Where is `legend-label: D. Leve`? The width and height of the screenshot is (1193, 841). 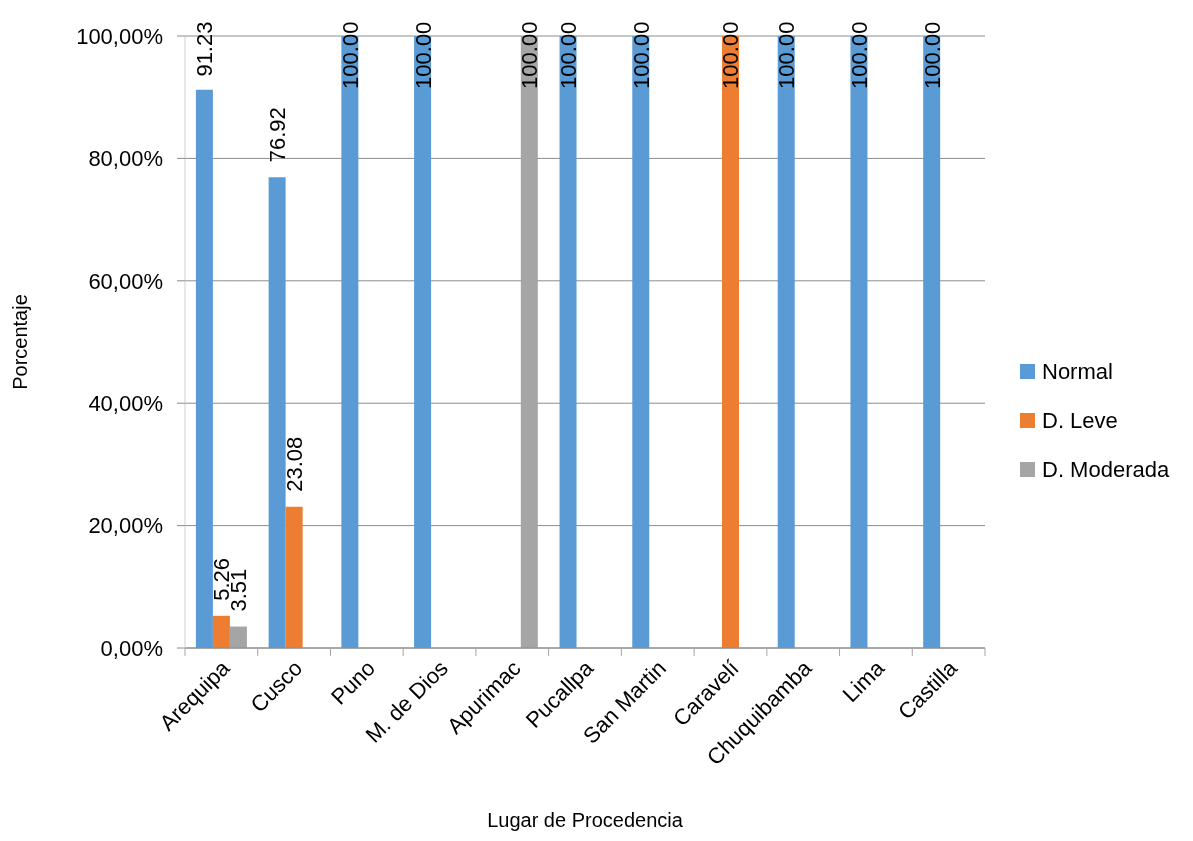
legend-label: D. Leve is located at coordinates (1080, 420).